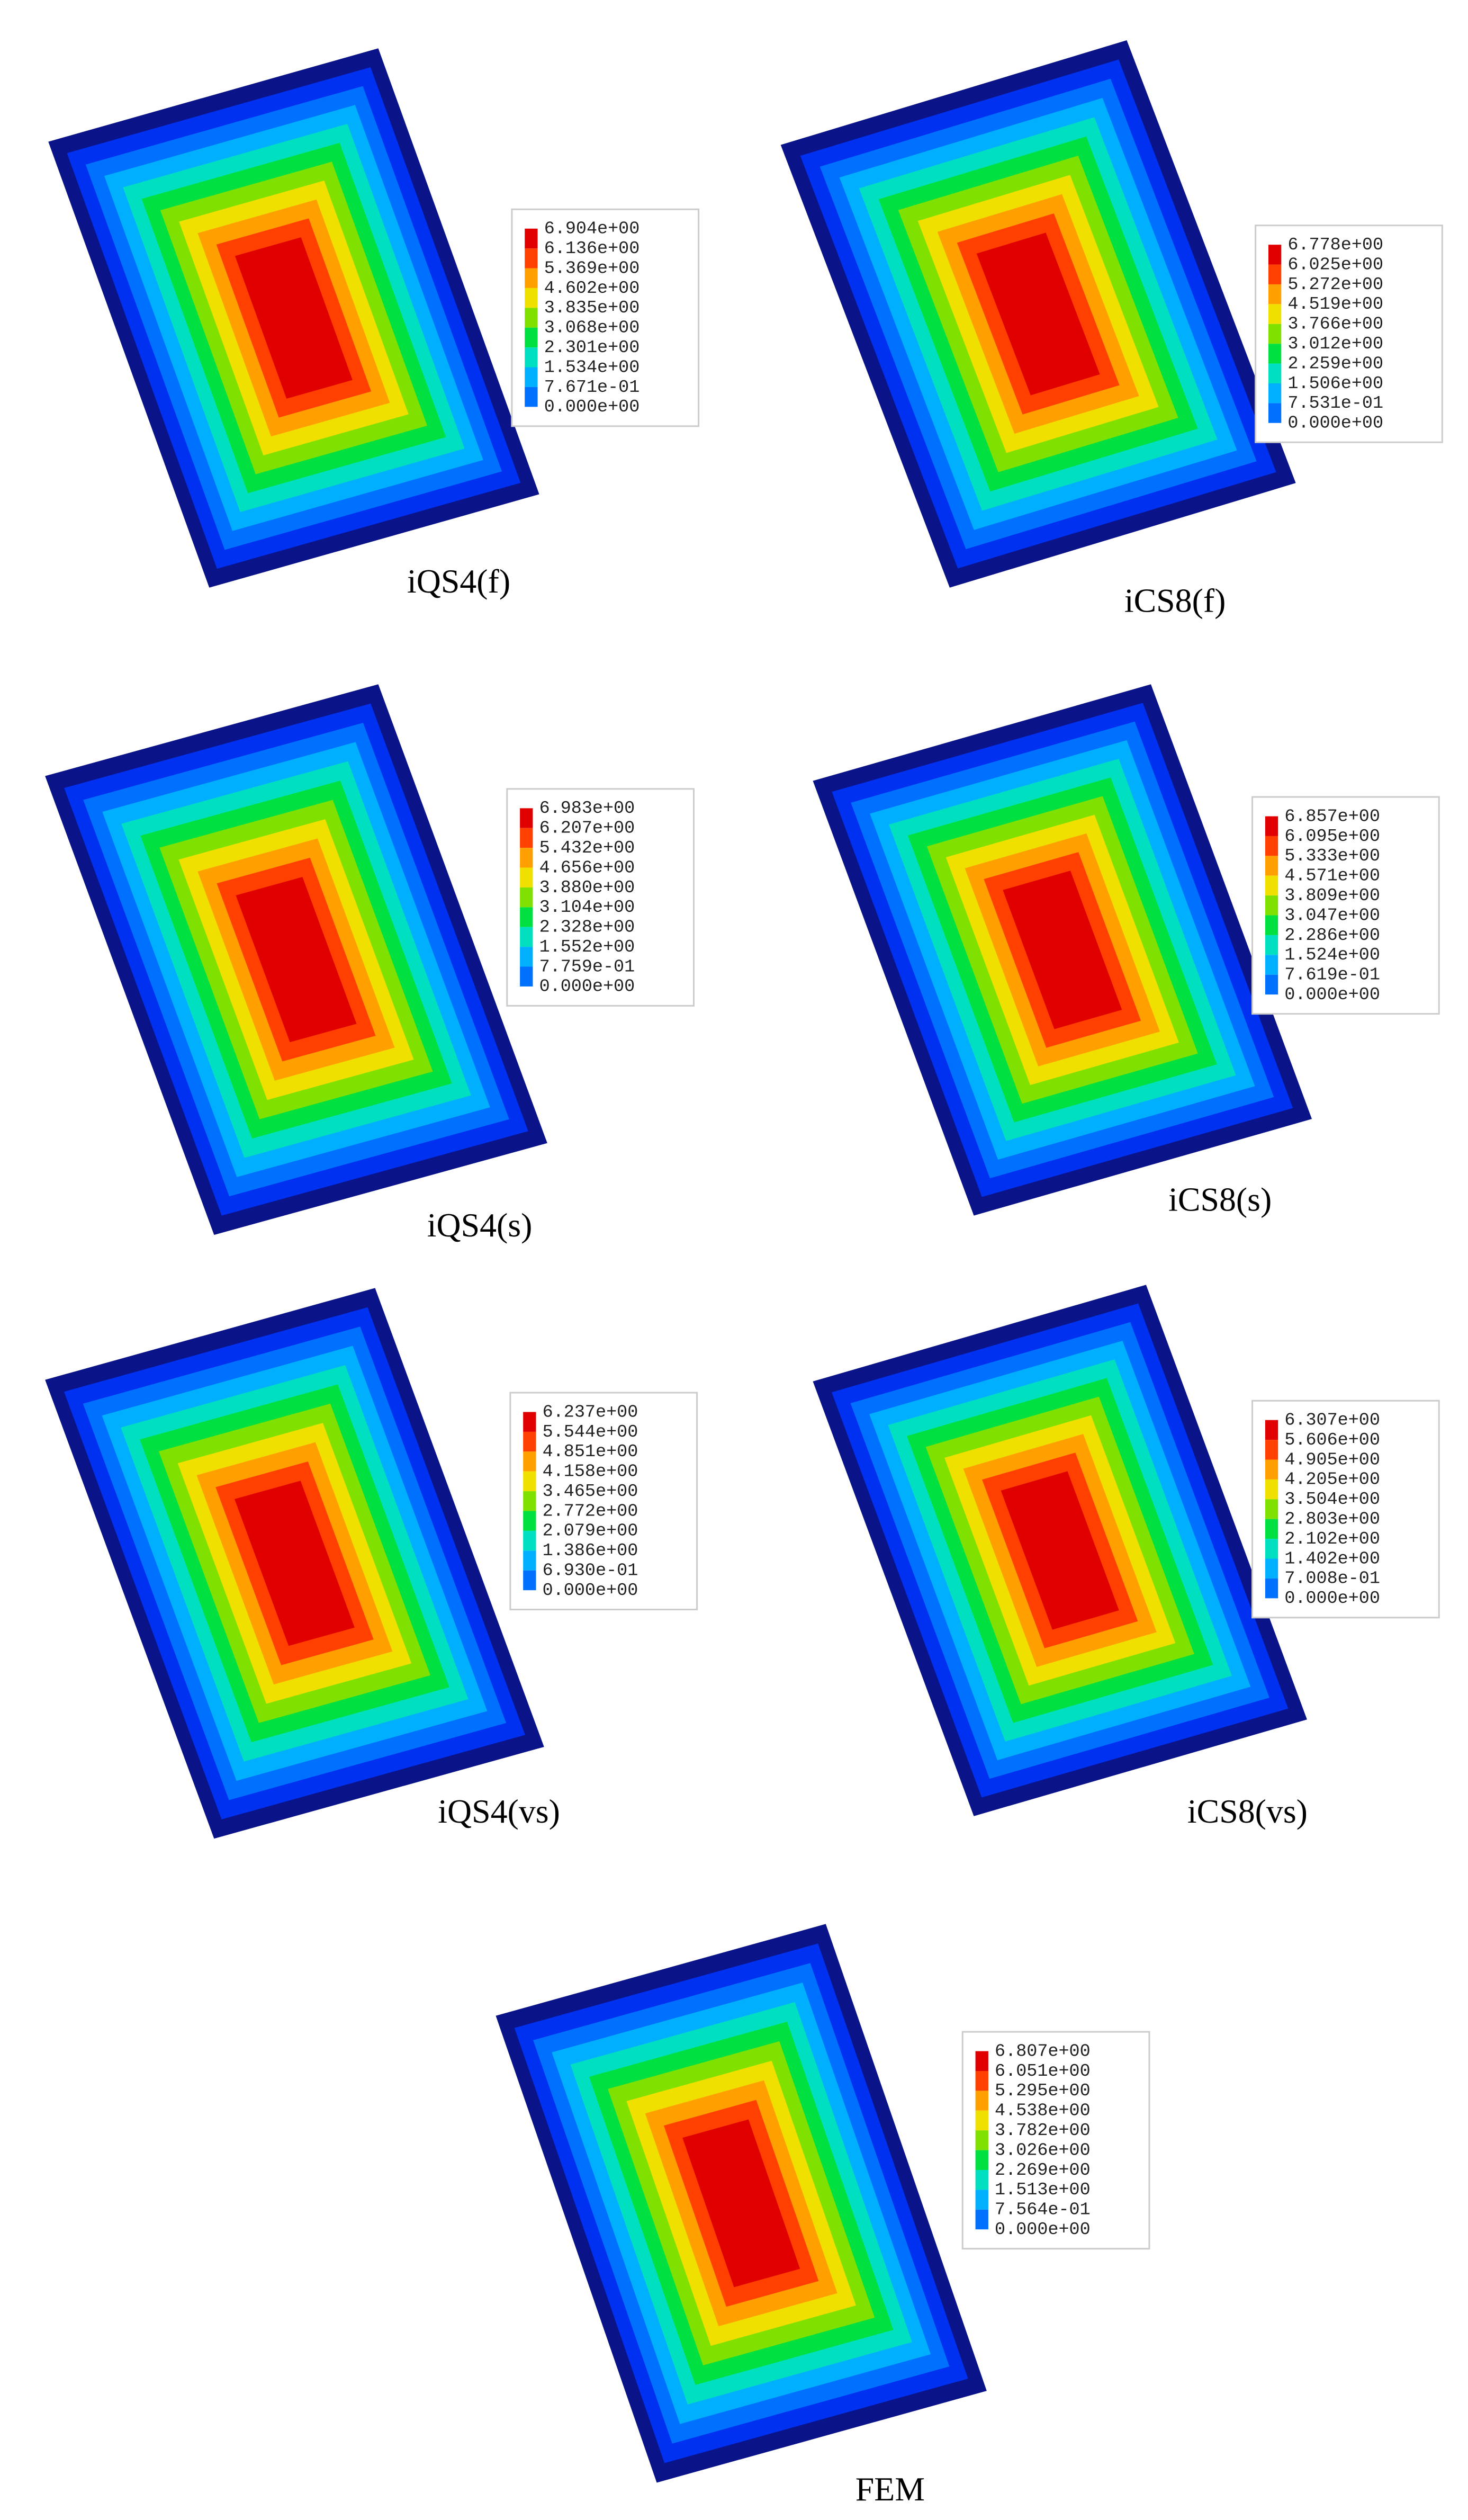 Image resolution: width=1468 pixels, height=2520 pixels. Describe the element at coordinates (590, 1571) in the screenshot. I see `legend-label: 6.930e-01` at that location.